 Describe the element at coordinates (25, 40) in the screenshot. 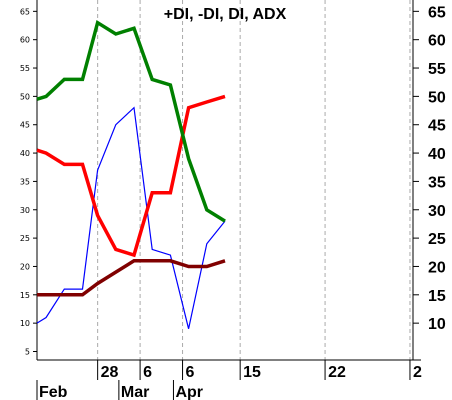

I see `left-tick-label: 60` at that location.